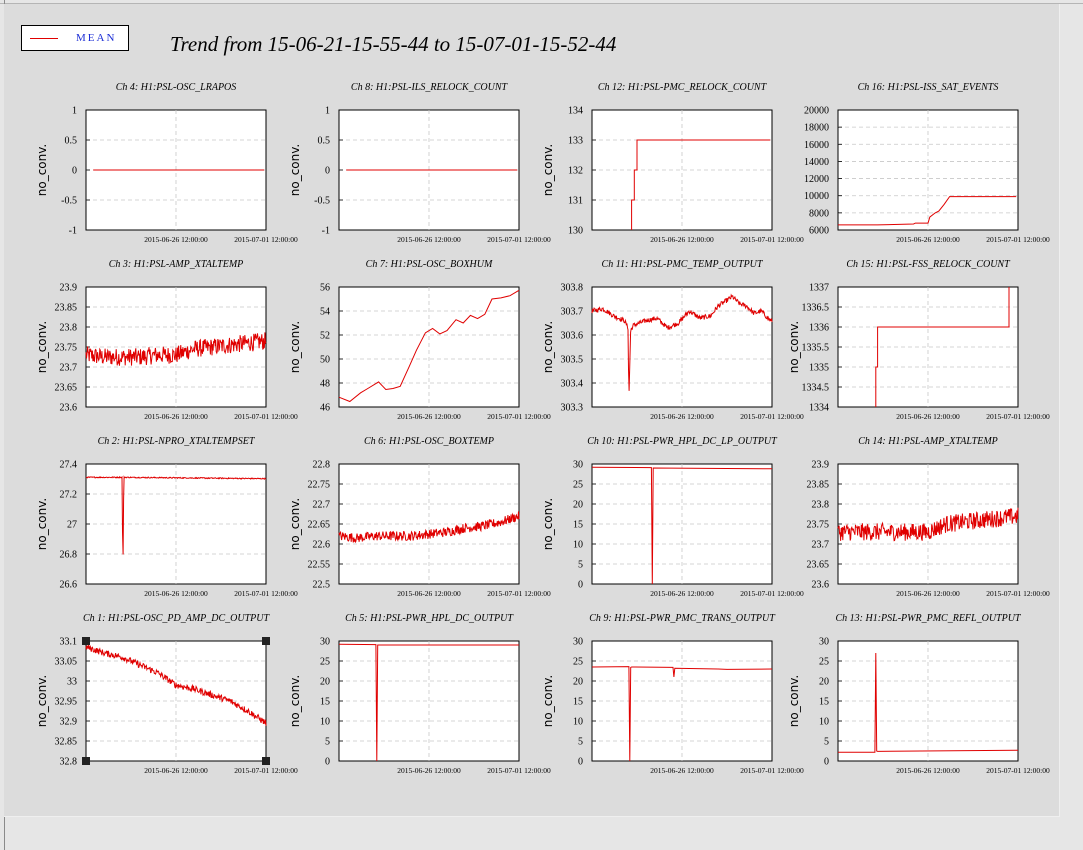 The image size is (1083, 850). What do you see at coordinates (532, 816) in the screenshot?
I see `bottom-border` at bounding box center [532, 816].